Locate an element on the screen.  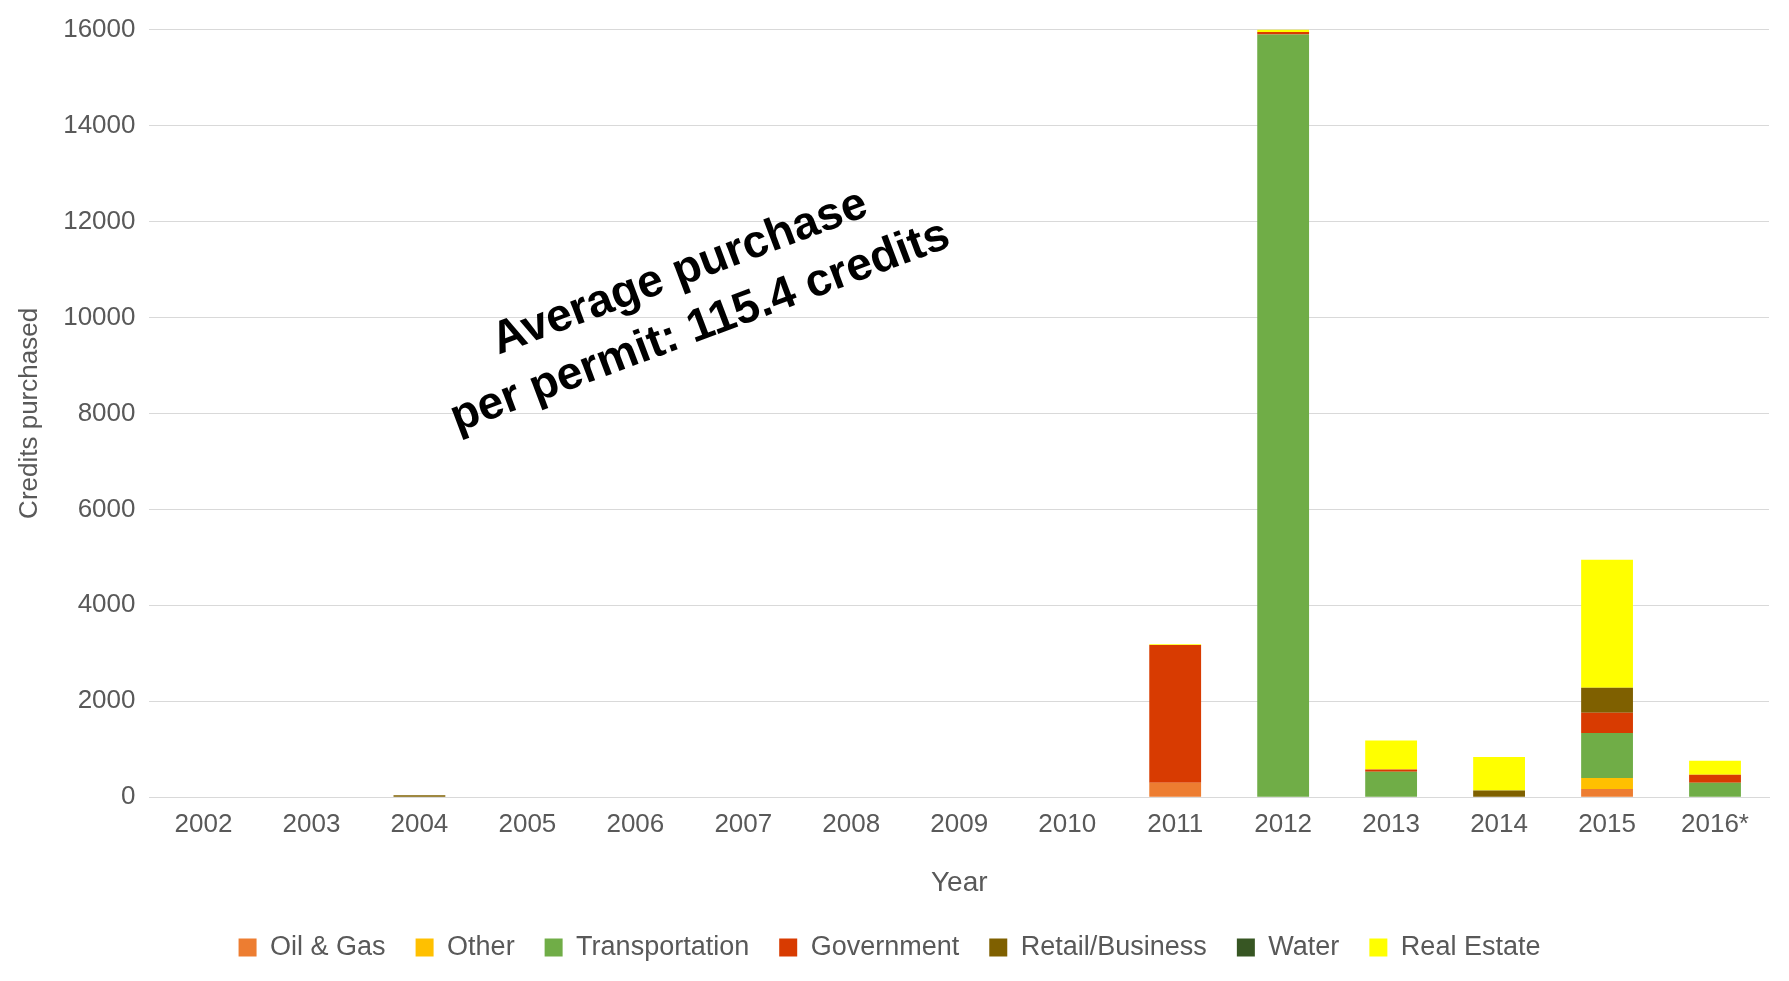
legend-label: Other is located at coordinates (481, 945).